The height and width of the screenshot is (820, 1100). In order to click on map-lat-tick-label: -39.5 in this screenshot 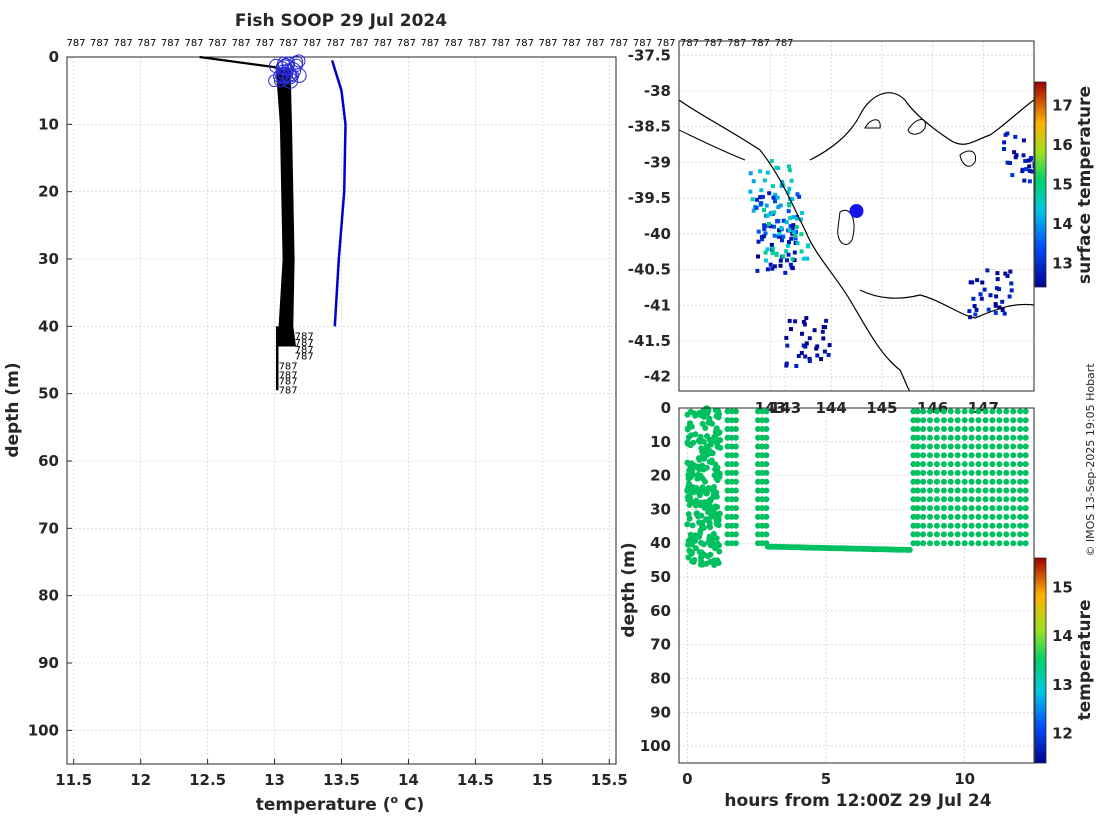, I will do `click(649, 198)`.